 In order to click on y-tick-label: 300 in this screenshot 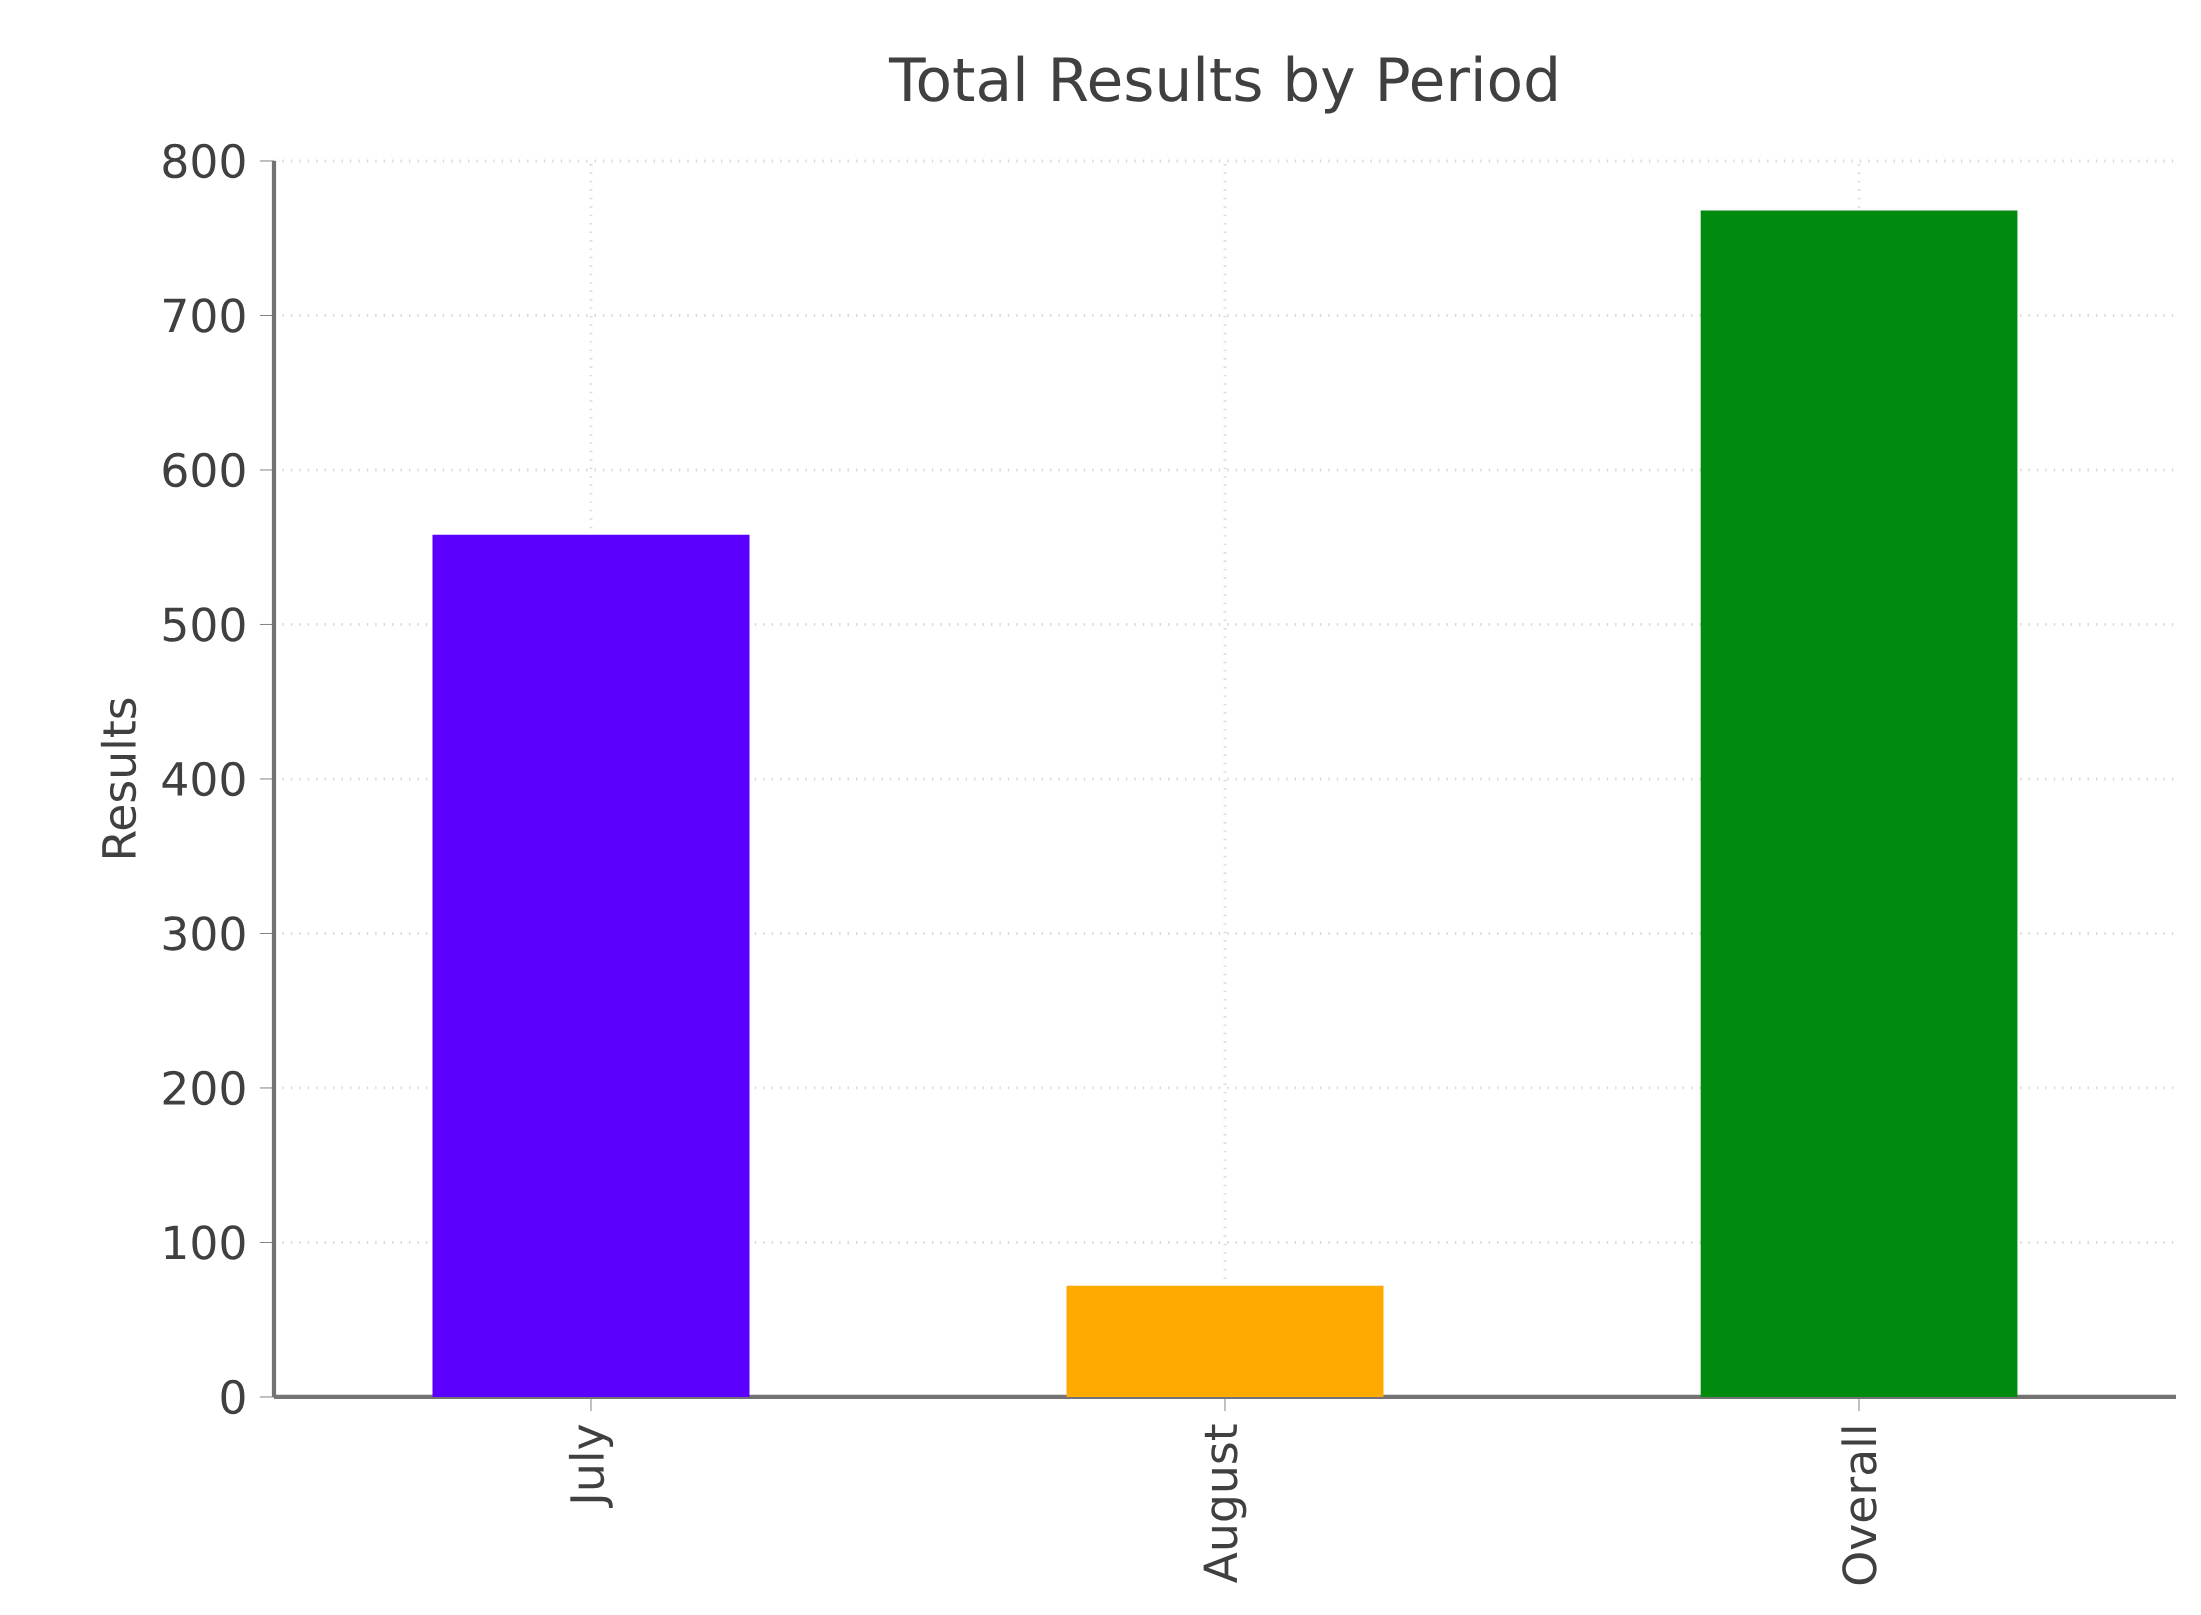, I will do `click(204, 933)`.